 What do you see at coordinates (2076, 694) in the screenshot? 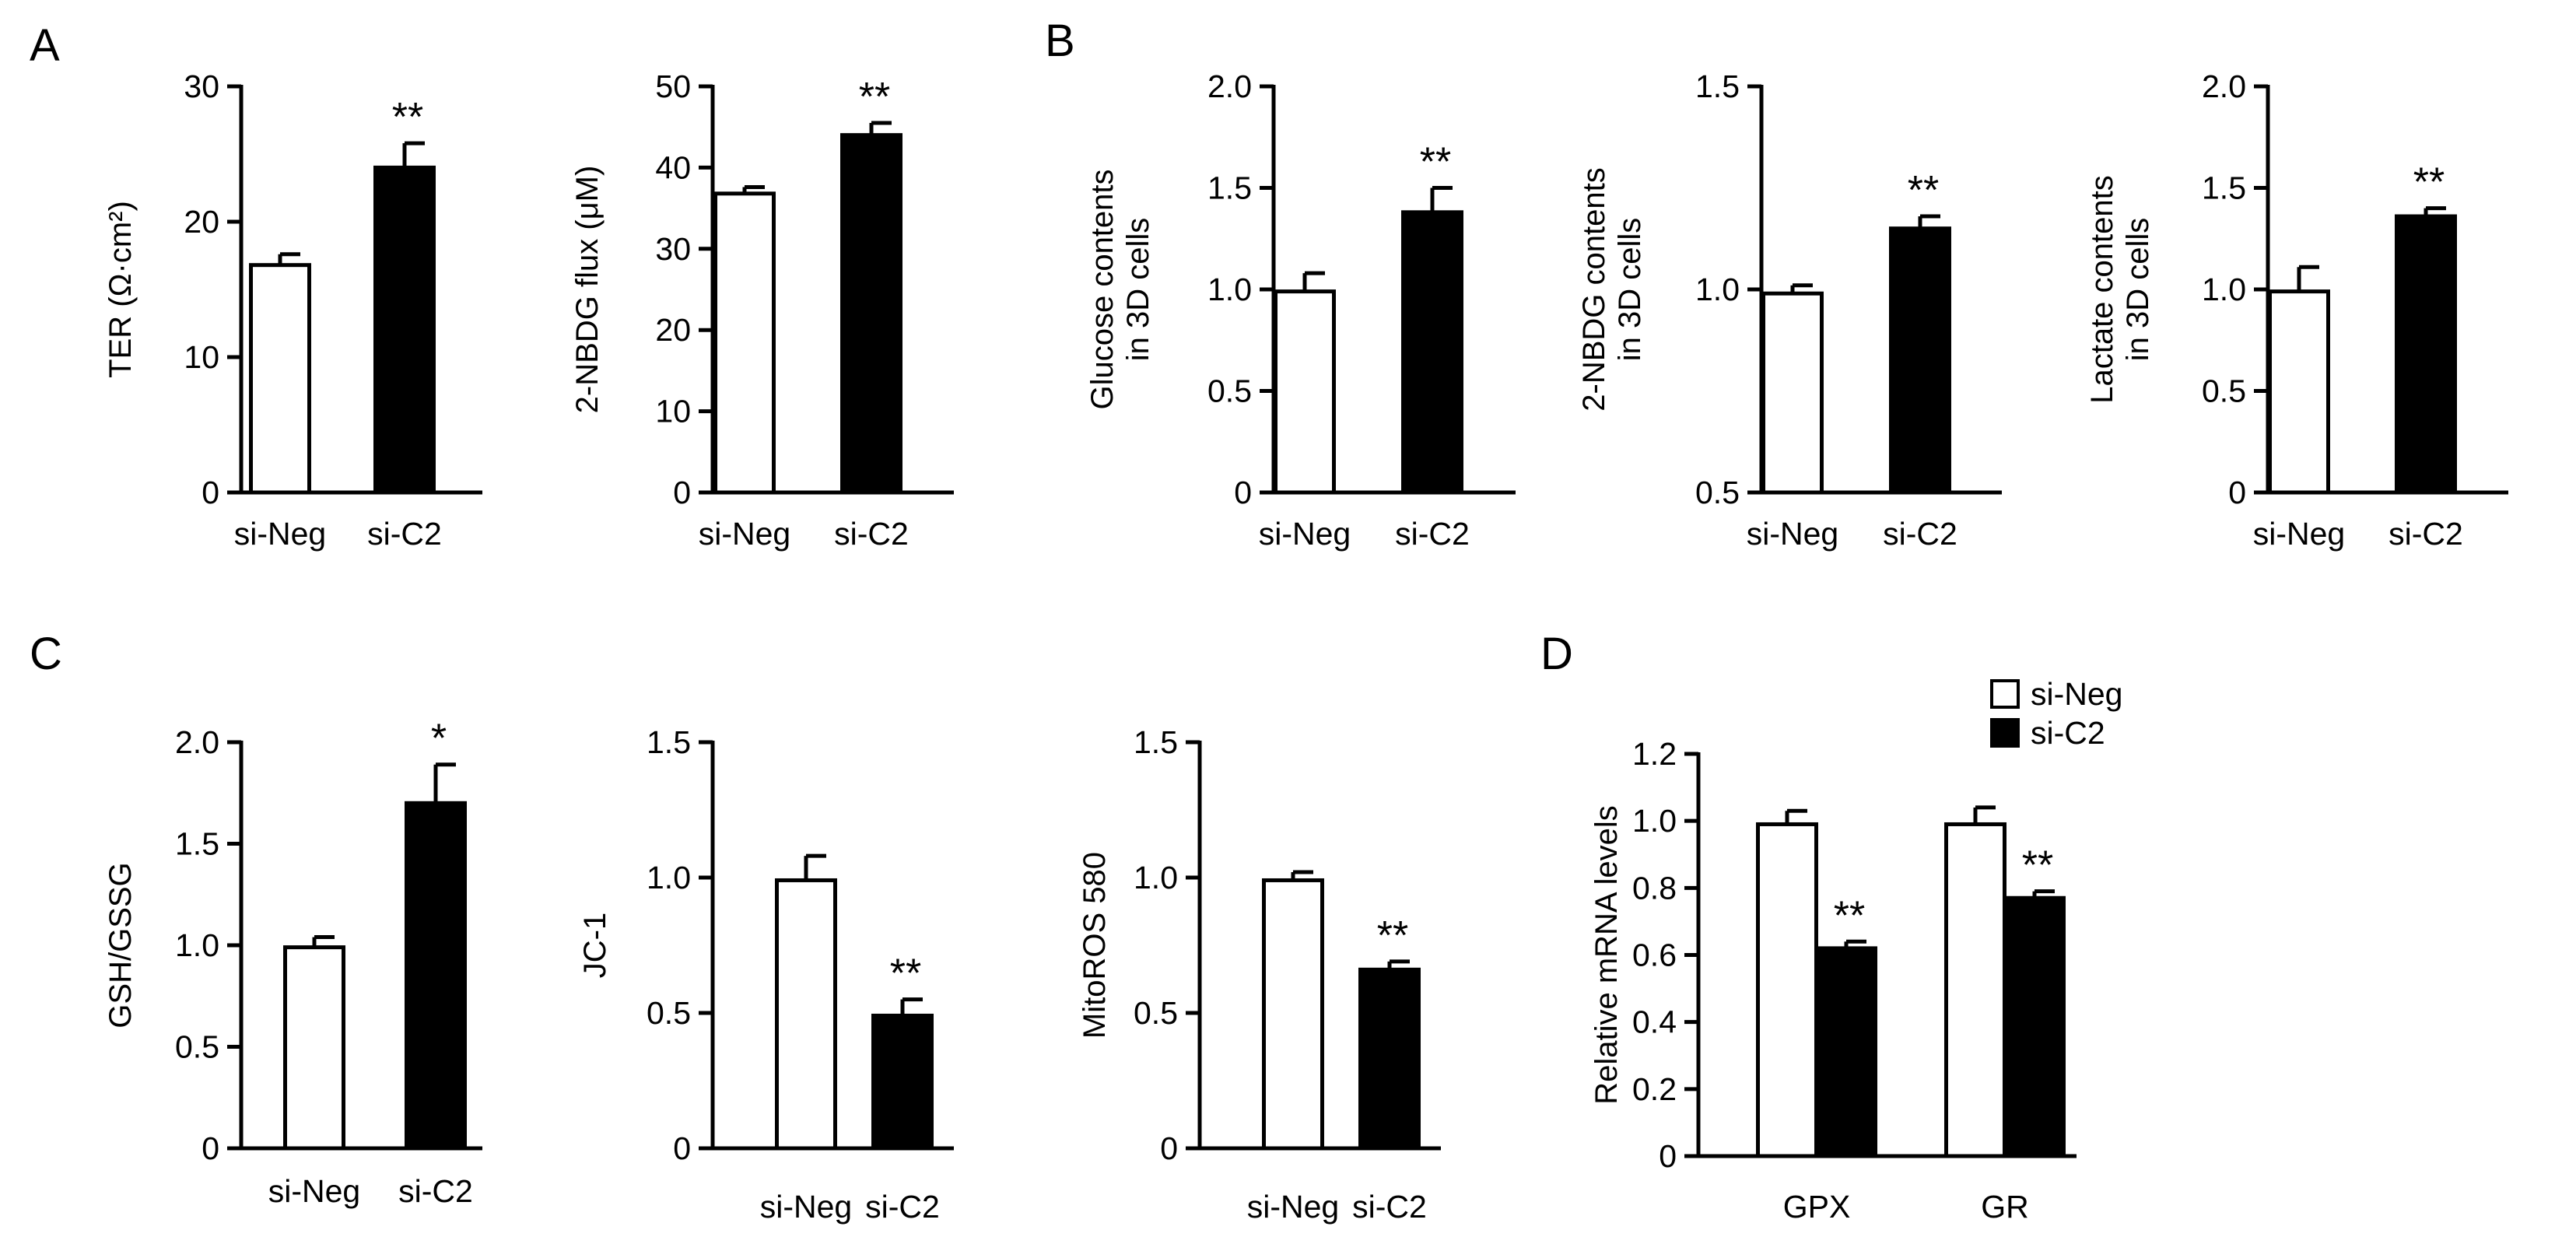
I see `legend-label: si-Neg` at bounding box center [2076, 694].